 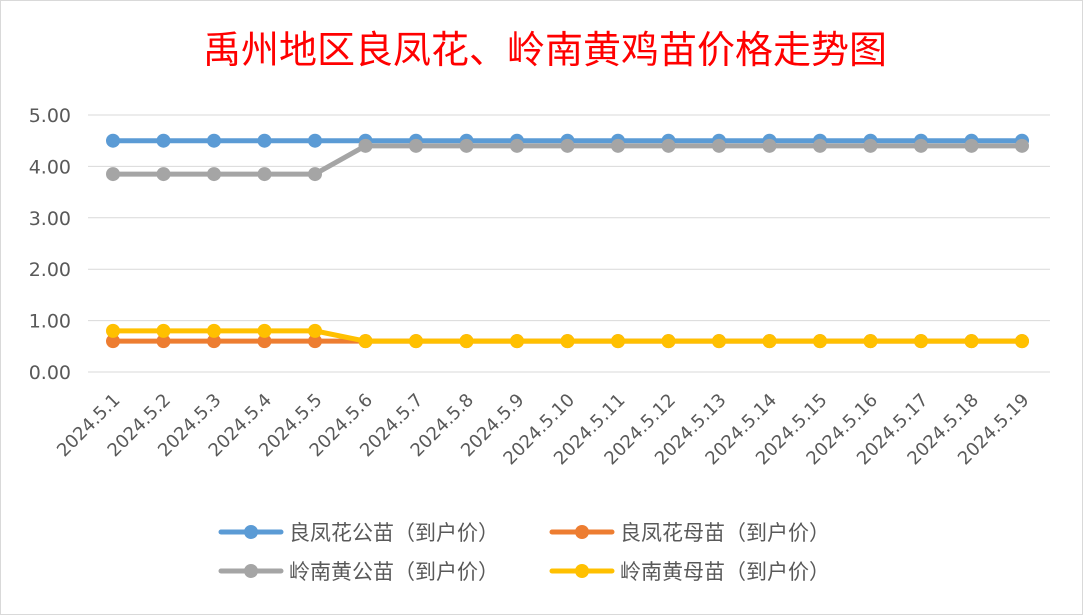 I want to click on legend-item: 良凤花母苗（到户价）, so click(x=689, y=533).